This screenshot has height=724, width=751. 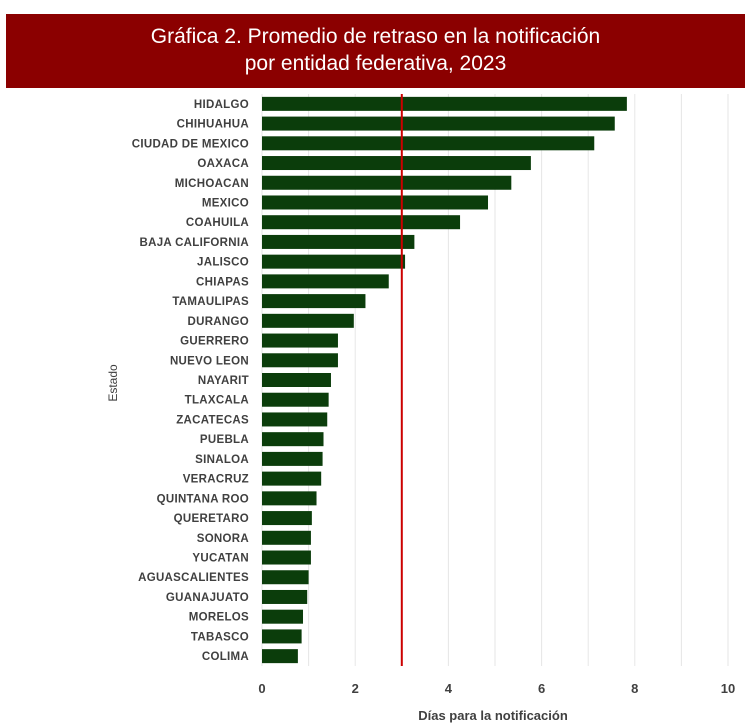 What do you see at coordinates (387, 182) in the screenshot?
I see `bar-michoacan` at bounding box center [387, 182].